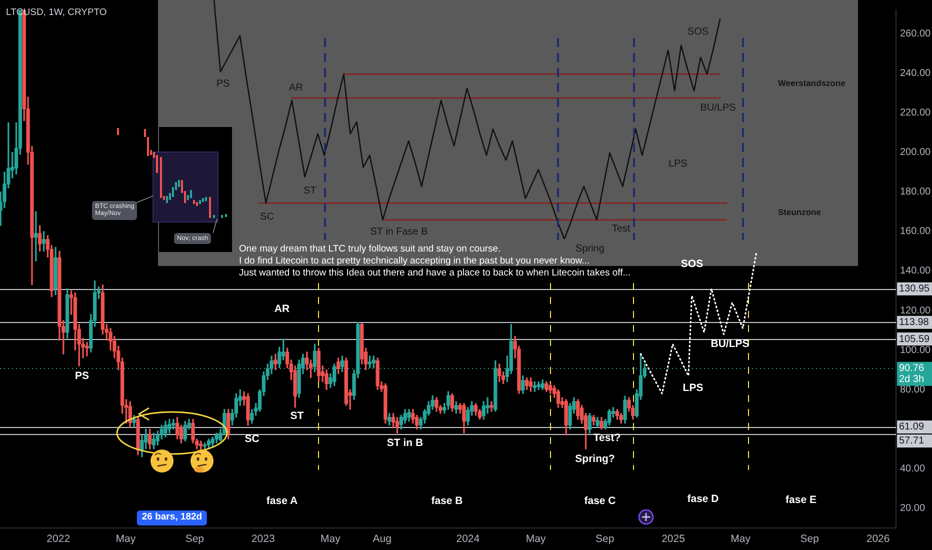 This screenshot has width=932, height=550. What do you see at coordinates (812, 83) in the screenshot?
I see `annotation: Weerstandszone` at bounding box center [812, 83].